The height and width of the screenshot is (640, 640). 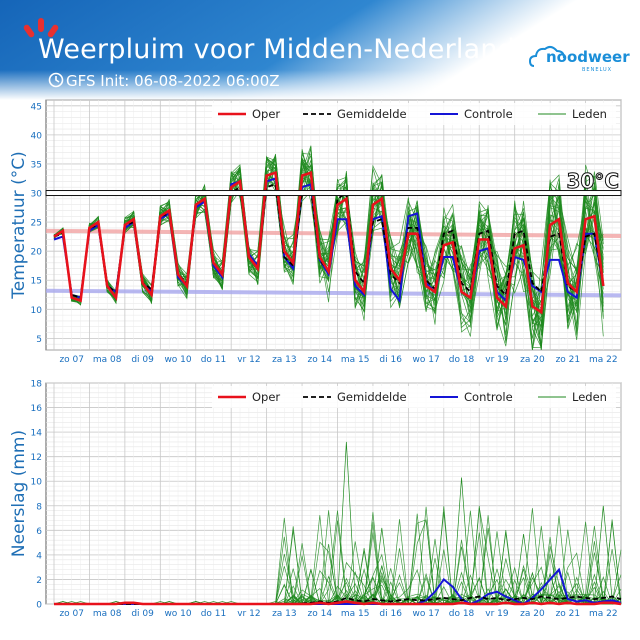 What do you see at coordinates (56, 80) in the screenshot?
I see `clock-icon` at bounding box center [56, 80].